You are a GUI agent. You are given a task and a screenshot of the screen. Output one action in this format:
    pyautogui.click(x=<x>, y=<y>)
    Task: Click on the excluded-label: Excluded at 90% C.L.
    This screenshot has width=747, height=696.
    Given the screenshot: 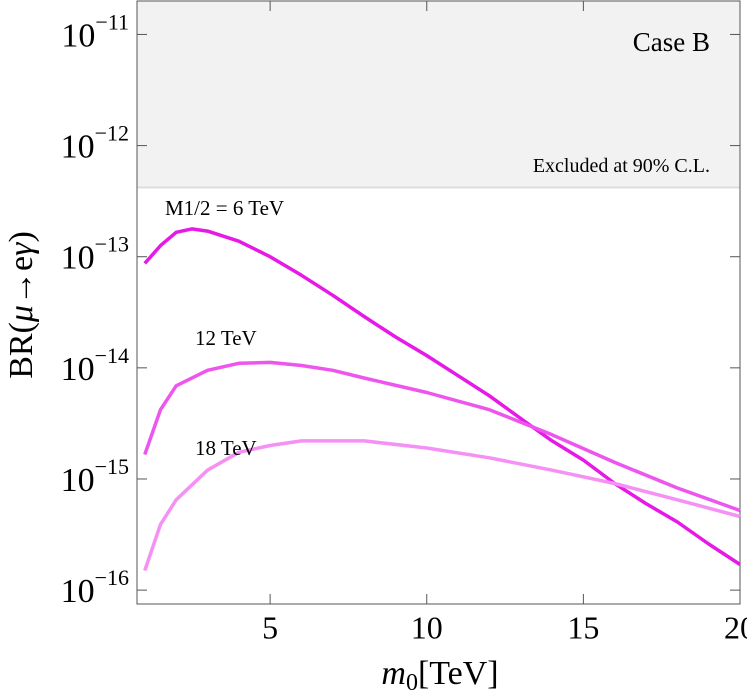 What is the action you would take?
    pyautogui.click(x=621, y=166)
    